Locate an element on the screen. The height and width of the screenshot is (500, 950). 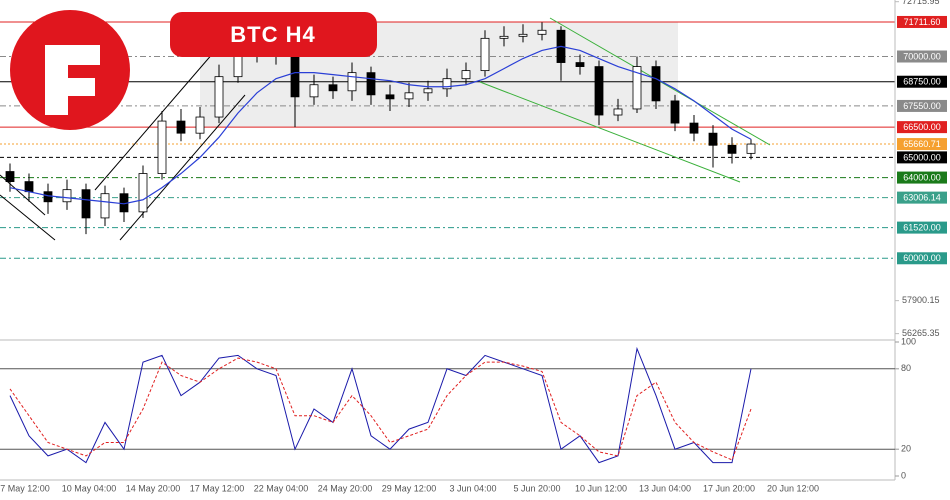
y-tick-label: 0 is located at coordinates (903, 475).